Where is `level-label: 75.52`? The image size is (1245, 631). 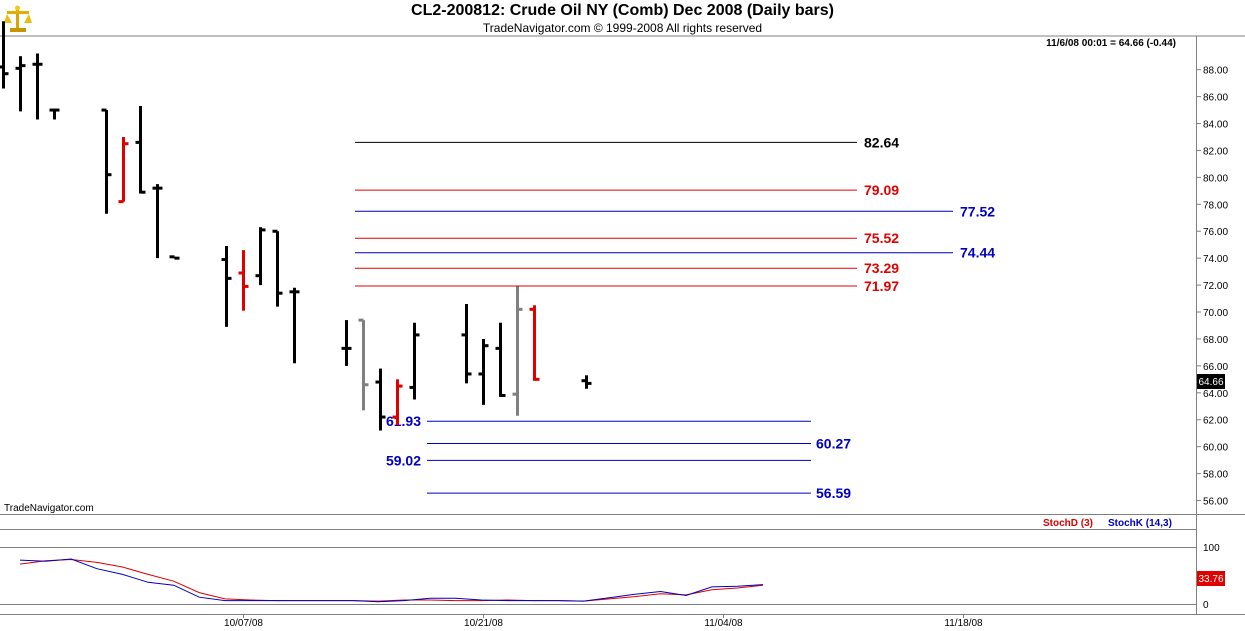
level-label: 75.52 is located at coordinates (881, 238).